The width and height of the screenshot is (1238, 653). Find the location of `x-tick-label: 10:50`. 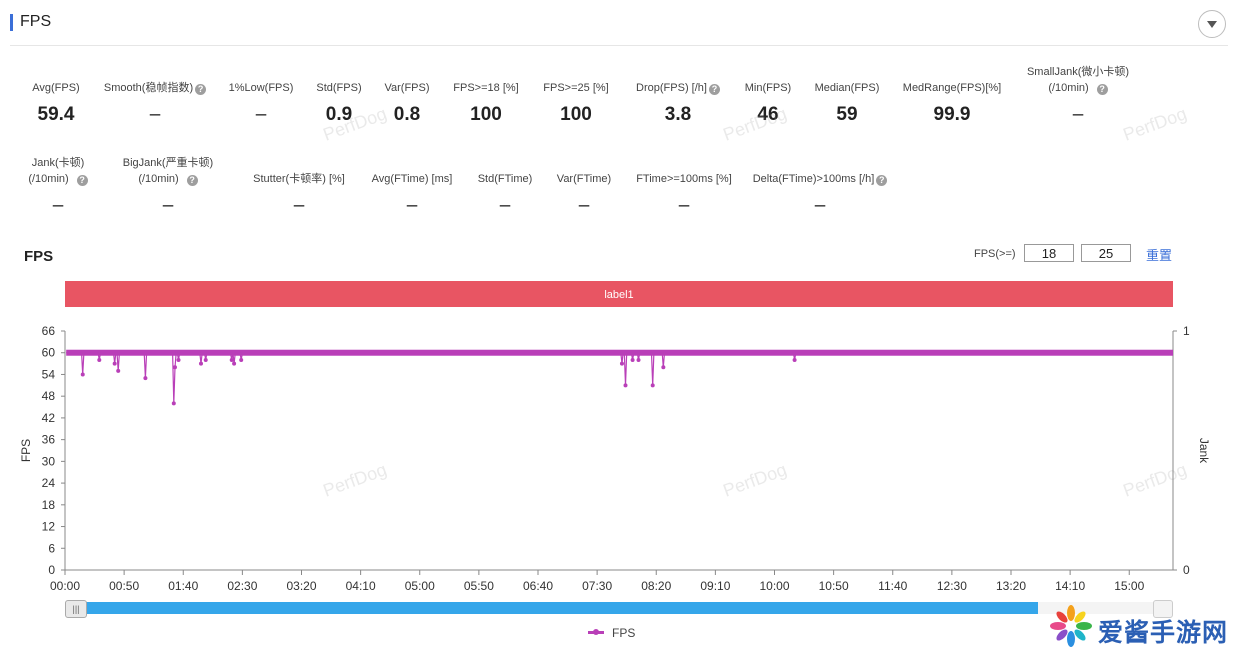

x-tick-label: 10:50 is located at coordinates (834, 586).